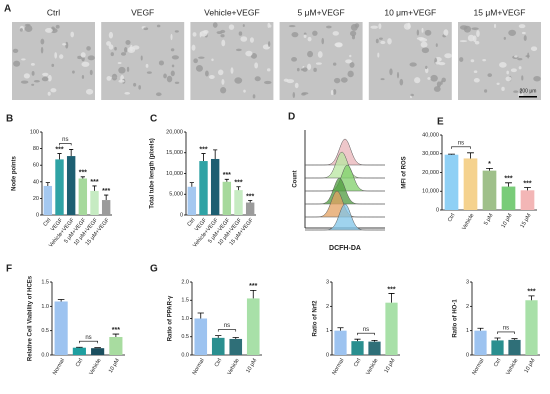  What do you see at coordinates (500, 12) in the screenshot?
I see `image-label: 15 μM+VEGF` at bounding box center [500, 12].